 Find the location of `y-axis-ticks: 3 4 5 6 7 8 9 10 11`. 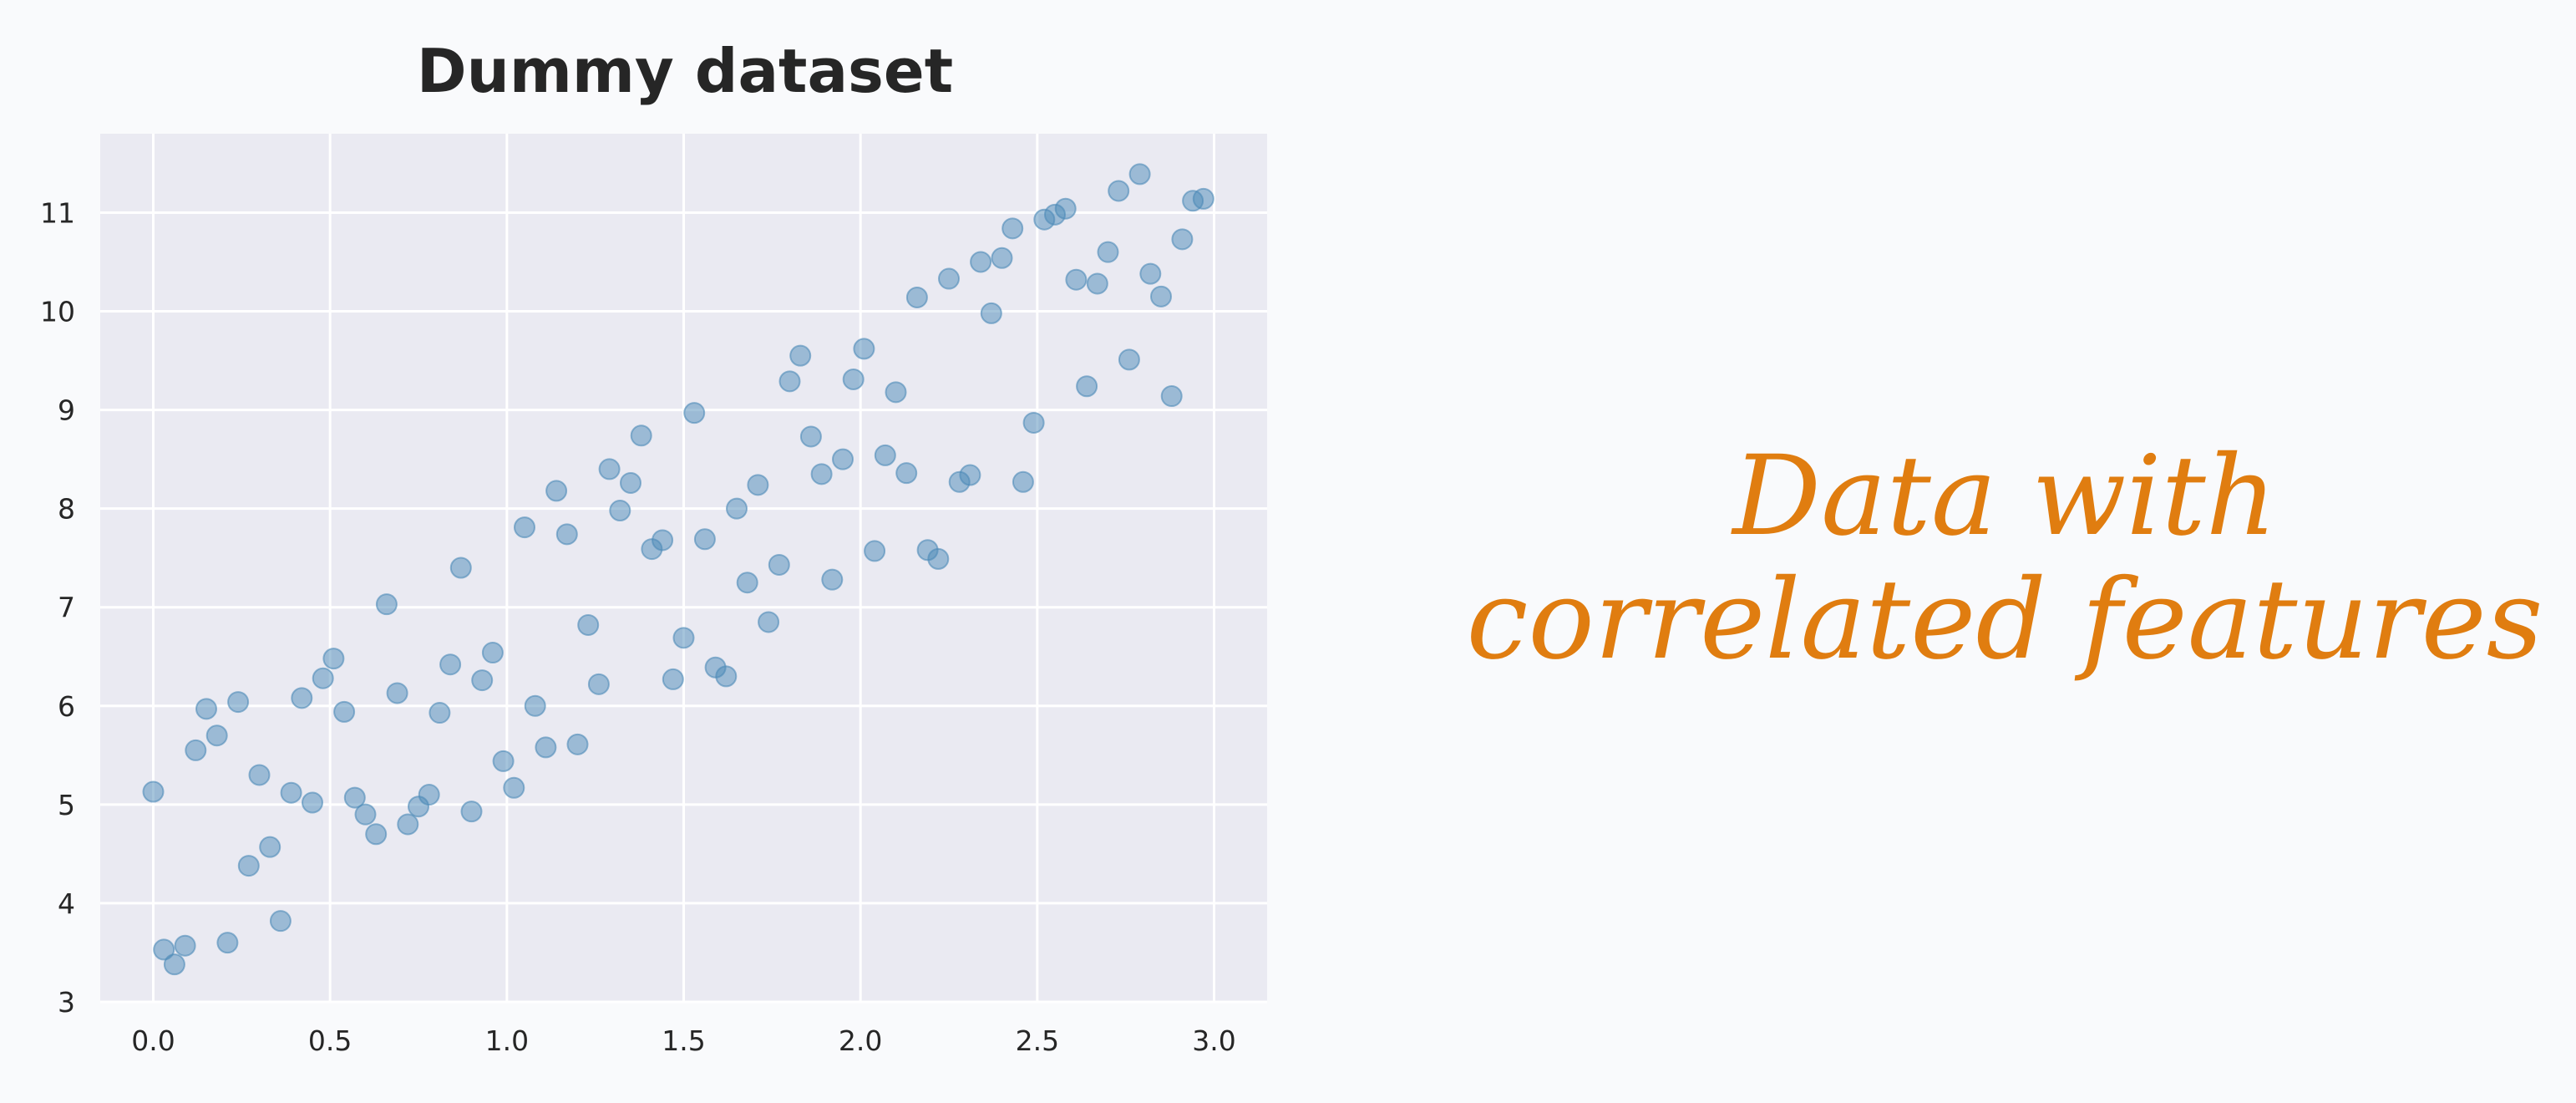

y-axis-ticks: 3 4 5 6 7 8 9 10 11 is located at coordinates (57, 607).